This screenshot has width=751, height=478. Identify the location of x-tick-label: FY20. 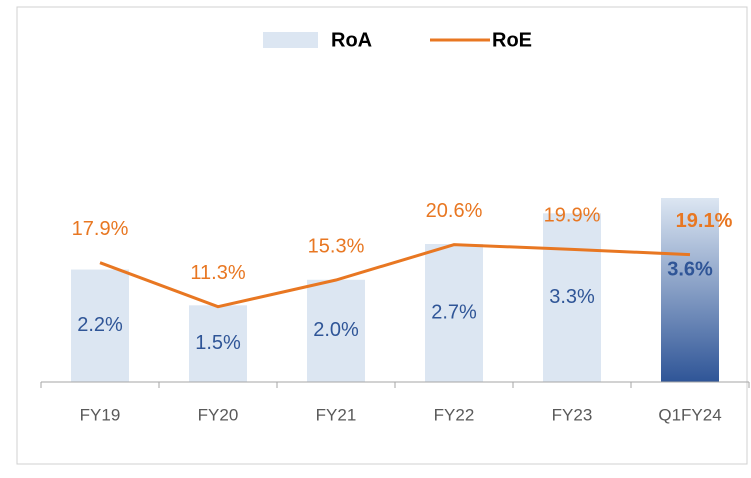
(218, 414).